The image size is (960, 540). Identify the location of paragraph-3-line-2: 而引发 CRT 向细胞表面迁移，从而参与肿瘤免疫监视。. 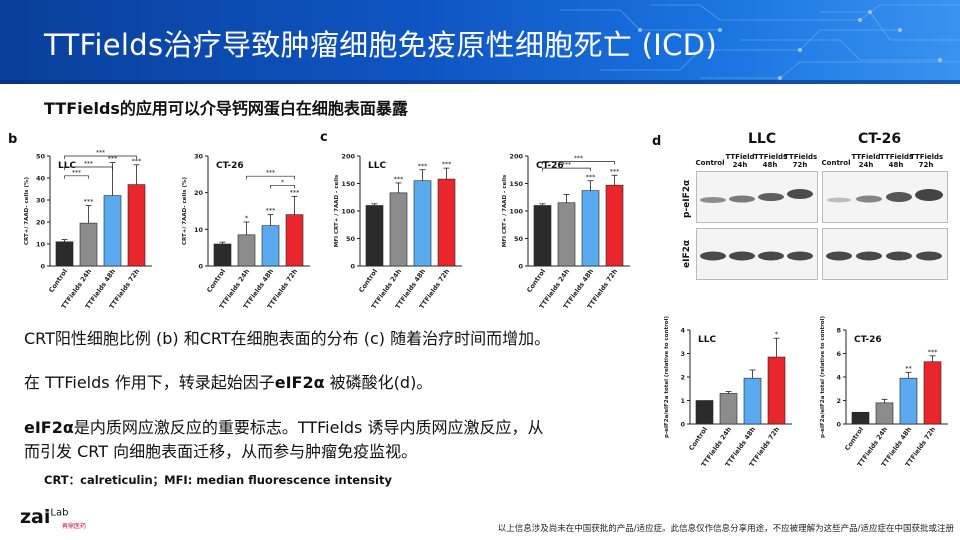
(221, 451).